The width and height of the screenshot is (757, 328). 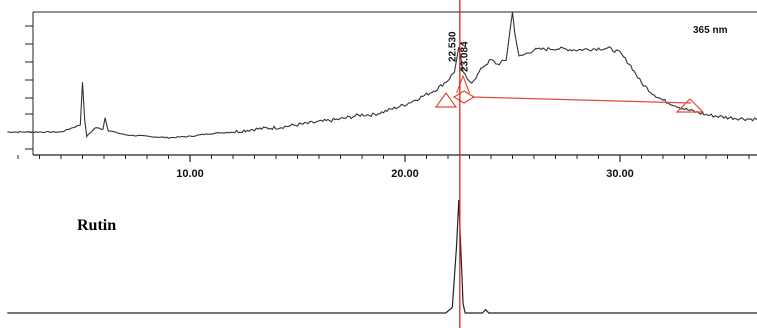 I want to click on integration-baseline-marker, so click(x=569, y=93).